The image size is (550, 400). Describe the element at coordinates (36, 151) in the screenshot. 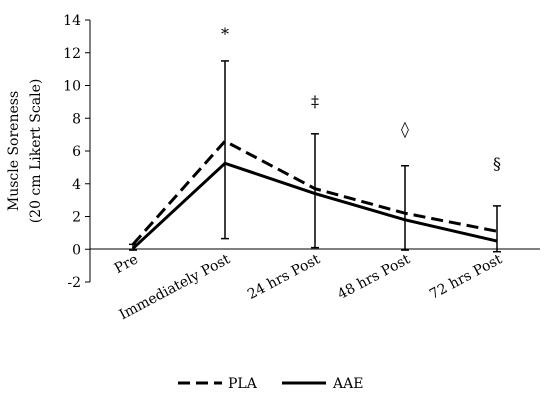

I see `y-axis-title-line2: (20 cm Likert Scale)` at that location.